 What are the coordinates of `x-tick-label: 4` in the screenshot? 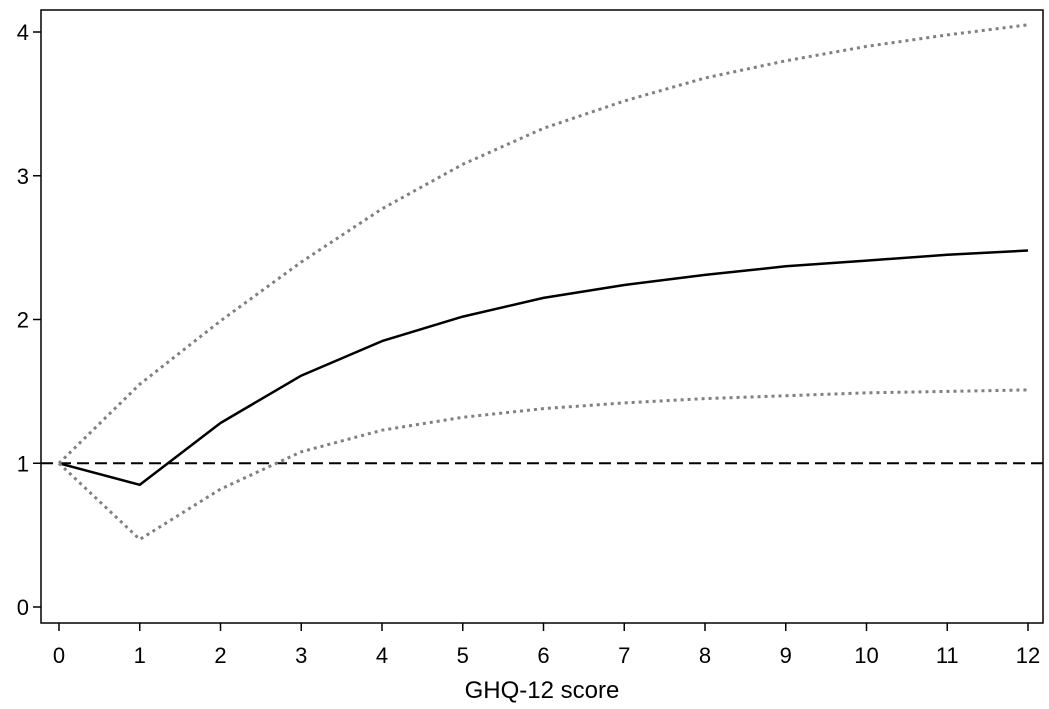 It's located at (382, 655).